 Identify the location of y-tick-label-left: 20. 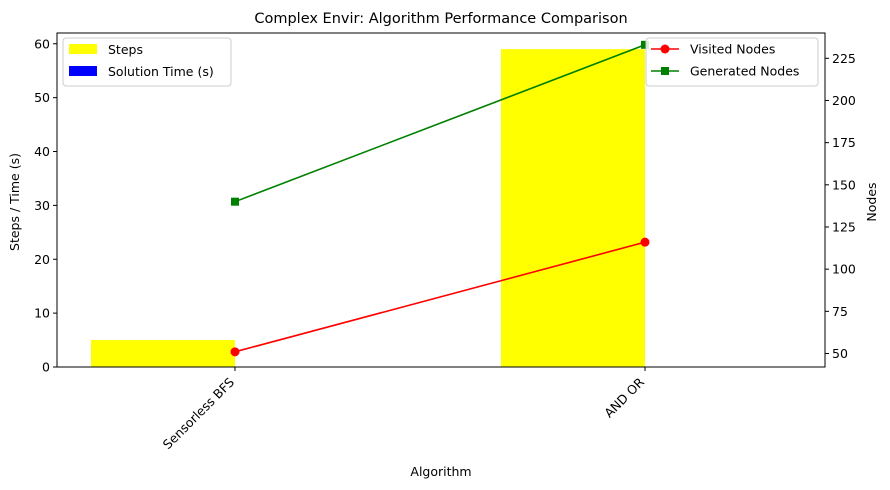
(42, 259).